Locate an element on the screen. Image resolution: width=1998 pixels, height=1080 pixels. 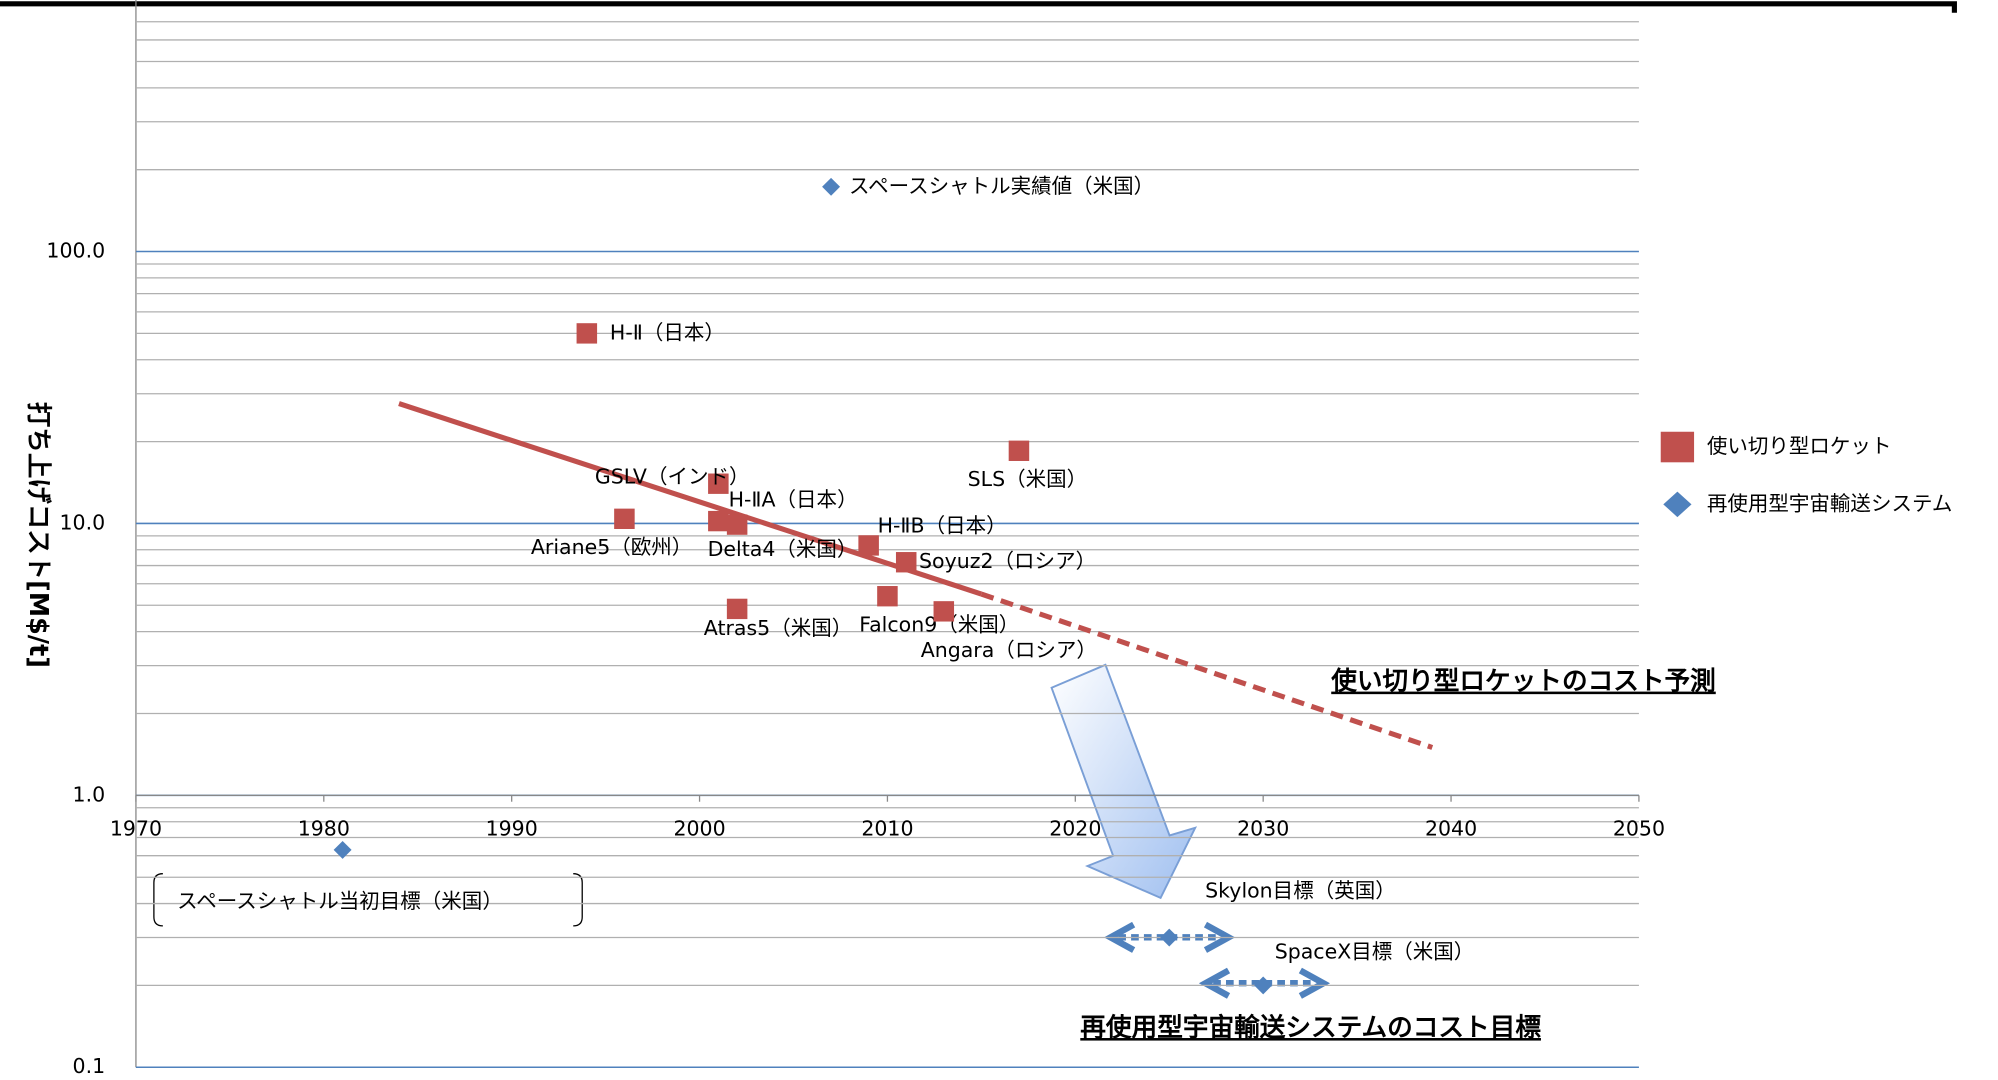
x-tick-label: 2000 is located at coordinates (699, 829).